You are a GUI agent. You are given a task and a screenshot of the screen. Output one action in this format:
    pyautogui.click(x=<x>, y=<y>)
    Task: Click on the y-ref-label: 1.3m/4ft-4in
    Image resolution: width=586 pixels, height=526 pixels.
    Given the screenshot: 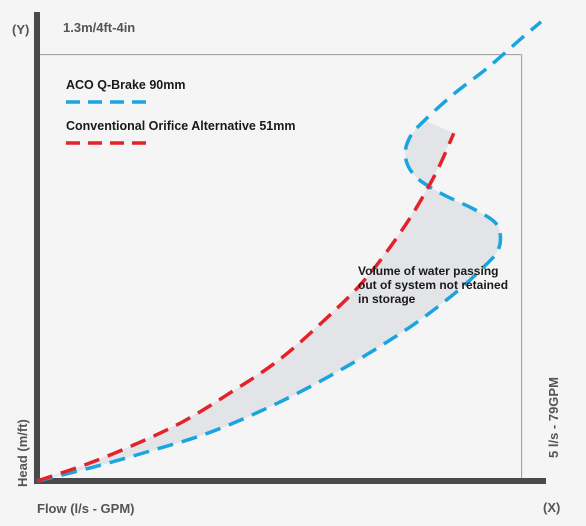 What is the action you would take?
    pyautogui.click(x=99, y=27)
    